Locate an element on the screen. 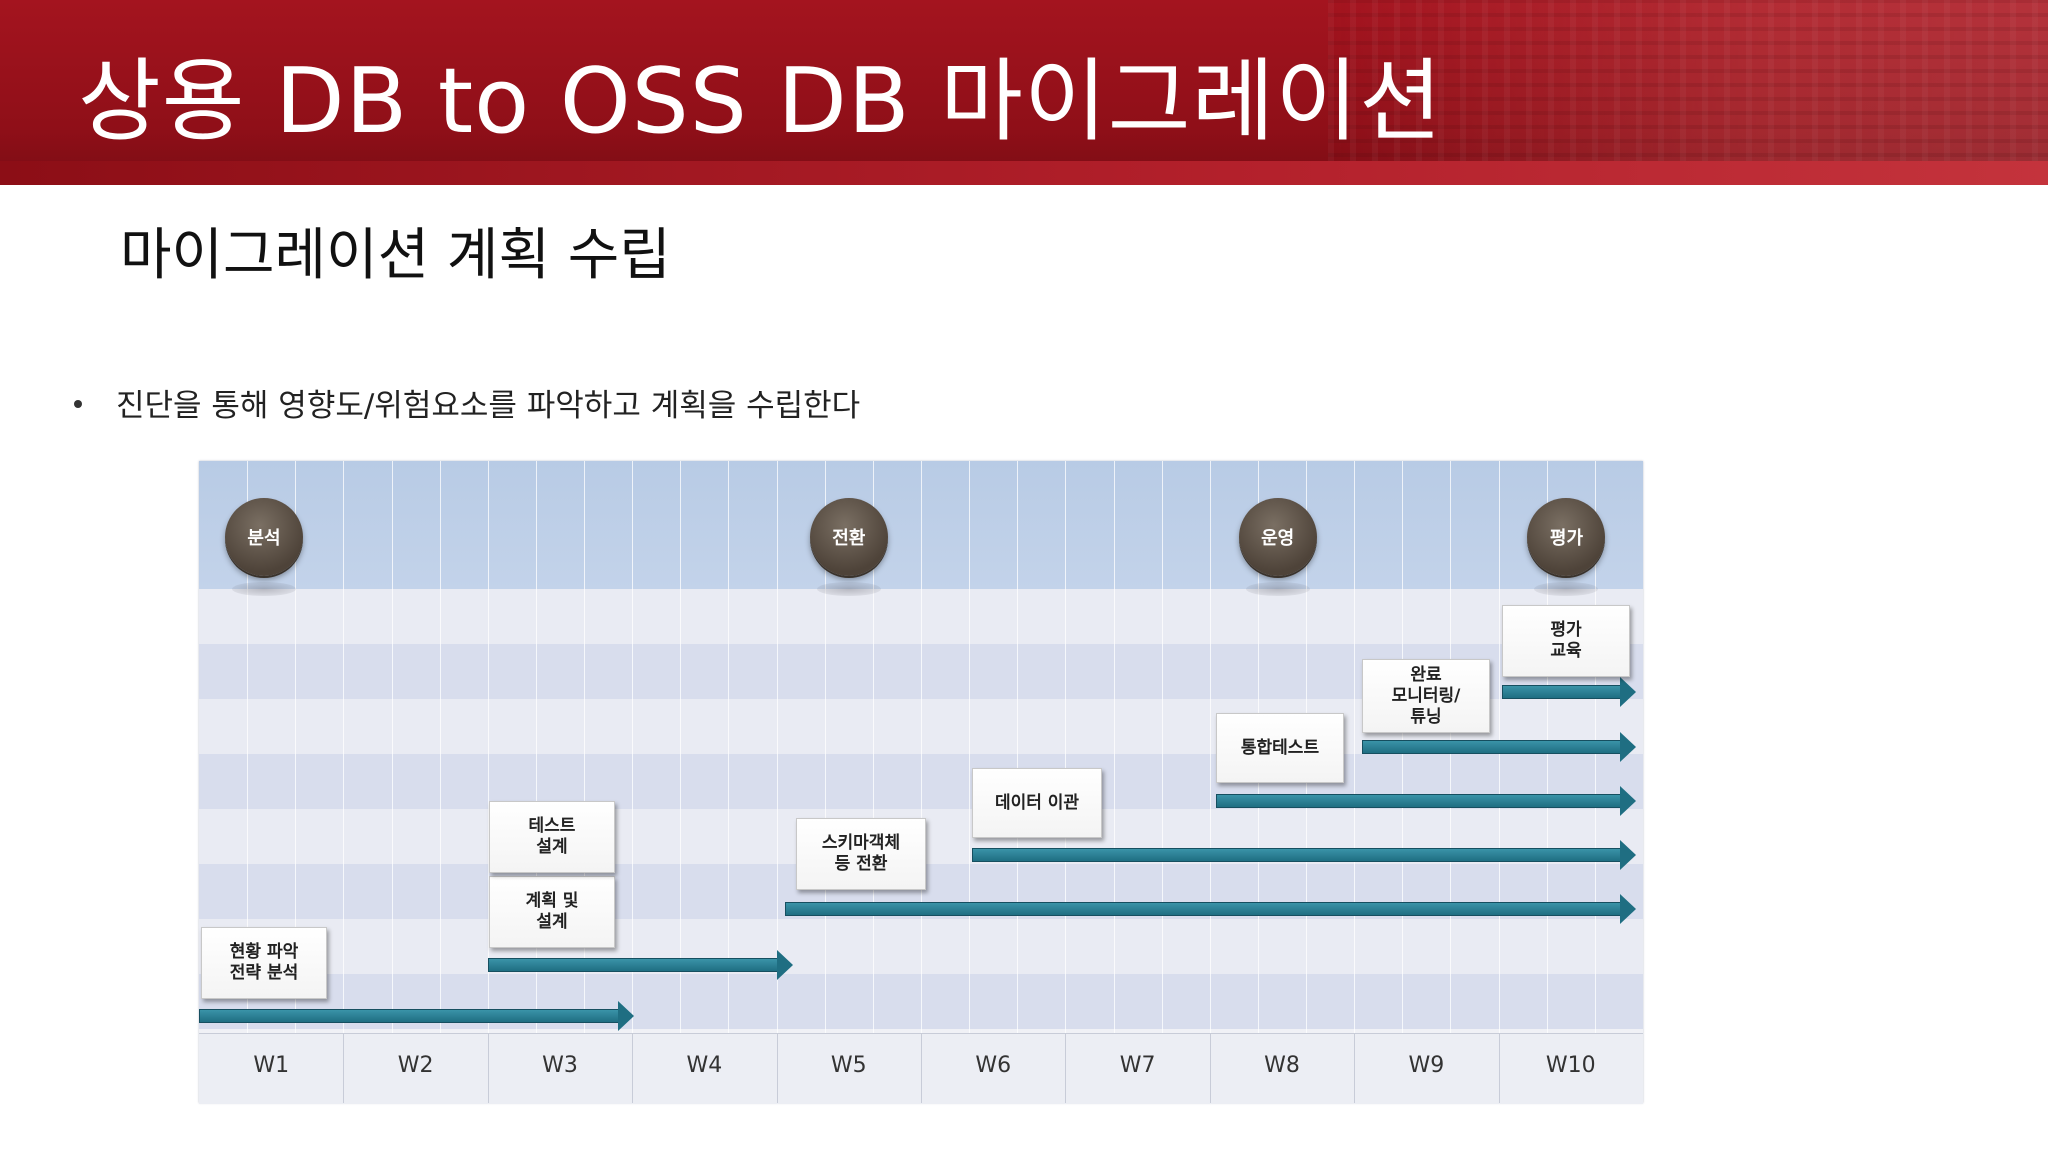 This screenshot has width=2048, height=1152. city-skyline-image is located at coordinates (1688, 92).